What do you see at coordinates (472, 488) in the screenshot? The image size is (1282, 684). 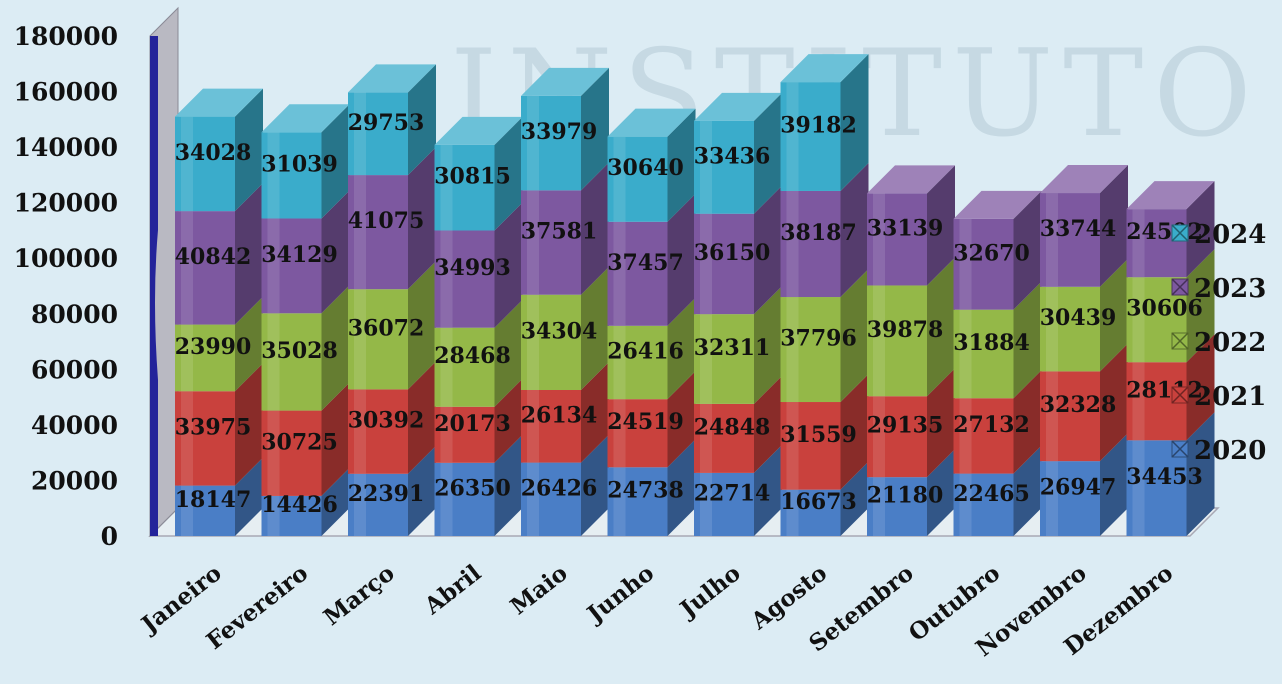 I see `data-label-2020: 26350` at bounding box center [472, 488].